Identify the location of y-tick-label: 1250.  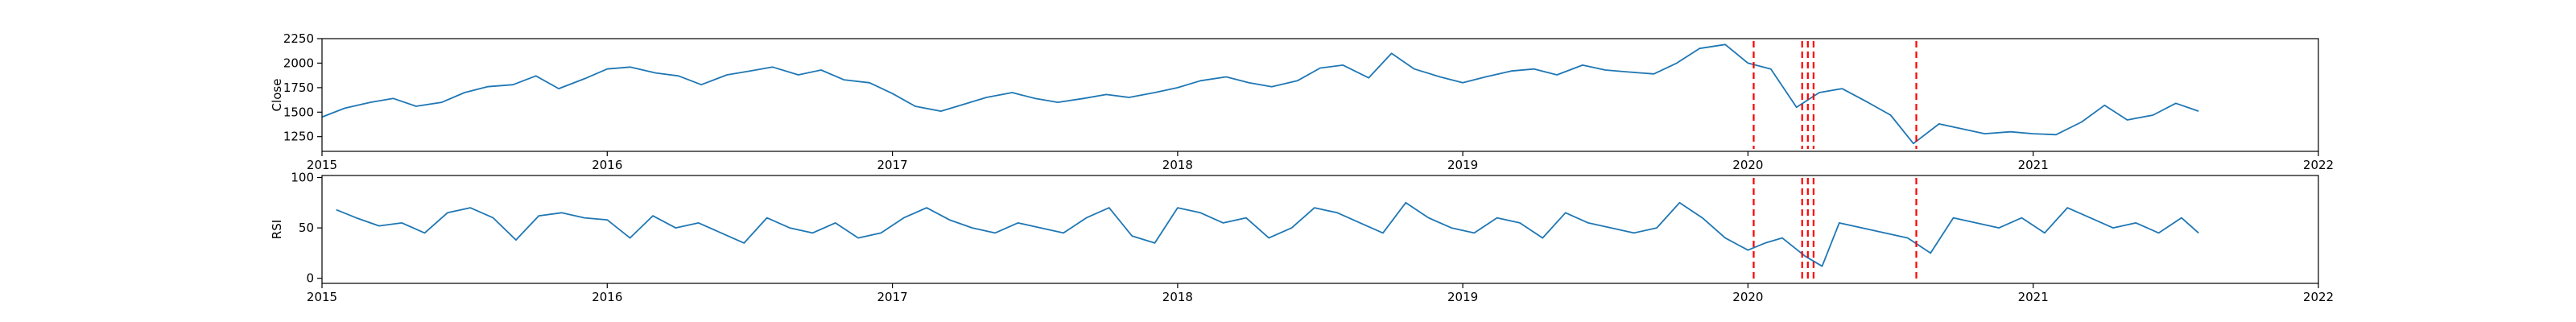
(298, 137).